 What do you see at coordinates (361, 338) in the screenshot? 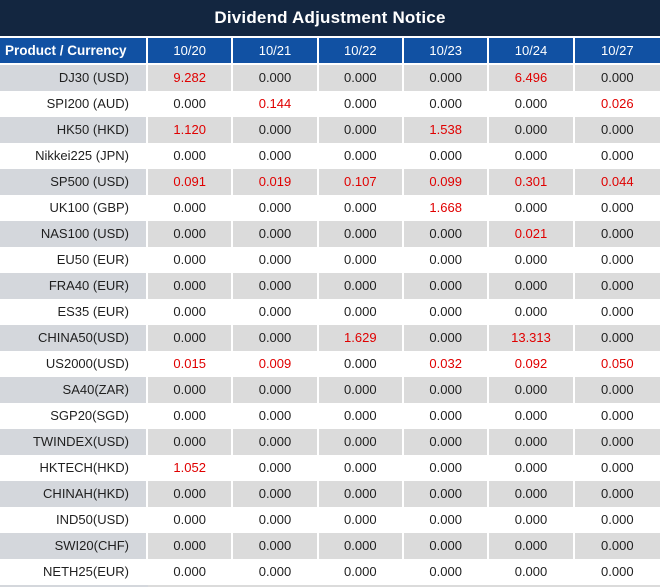
I see `value-cell: 1.629` at bounding box center [361, 338].